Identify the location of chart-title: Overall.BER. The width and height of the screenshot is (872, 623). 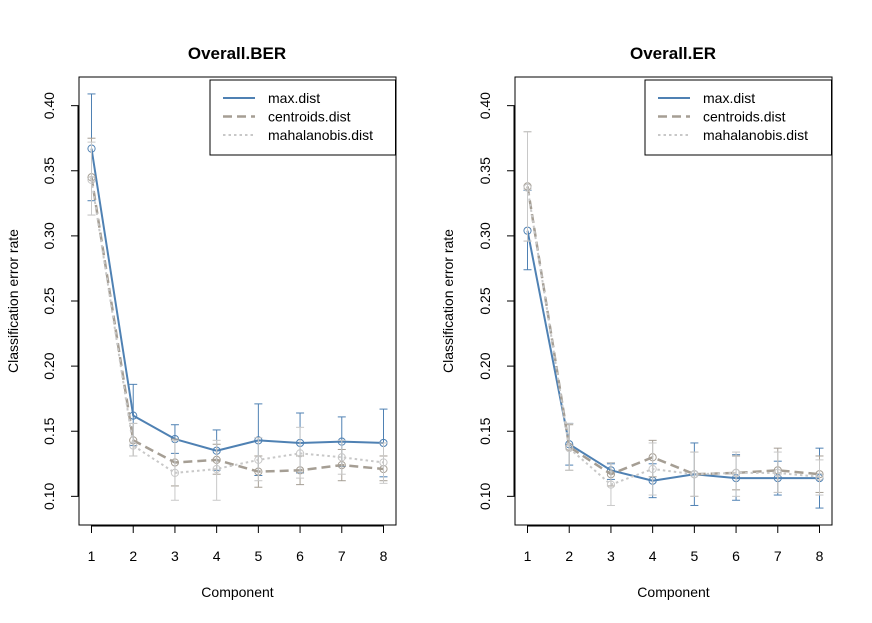
(237, 53).